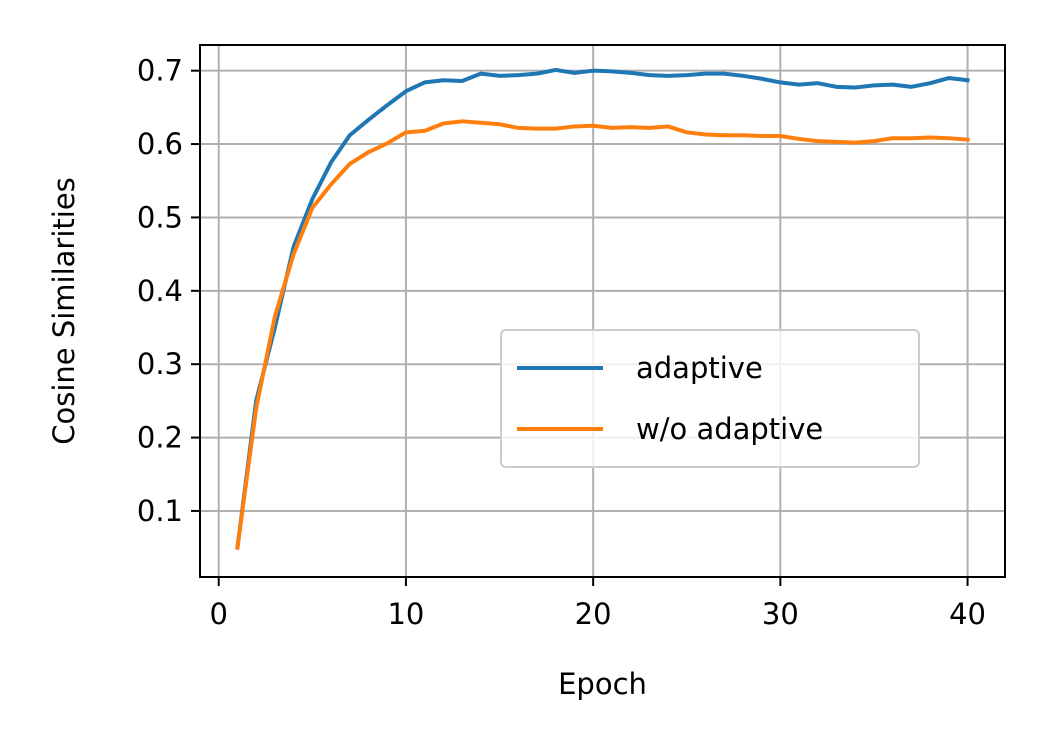 This screenshot has width=1050, height=750. What do you see at coordinates (160, 217) in the screenshot?
I see `y-tick-label: 0.5` at bounding box center [160, 217].